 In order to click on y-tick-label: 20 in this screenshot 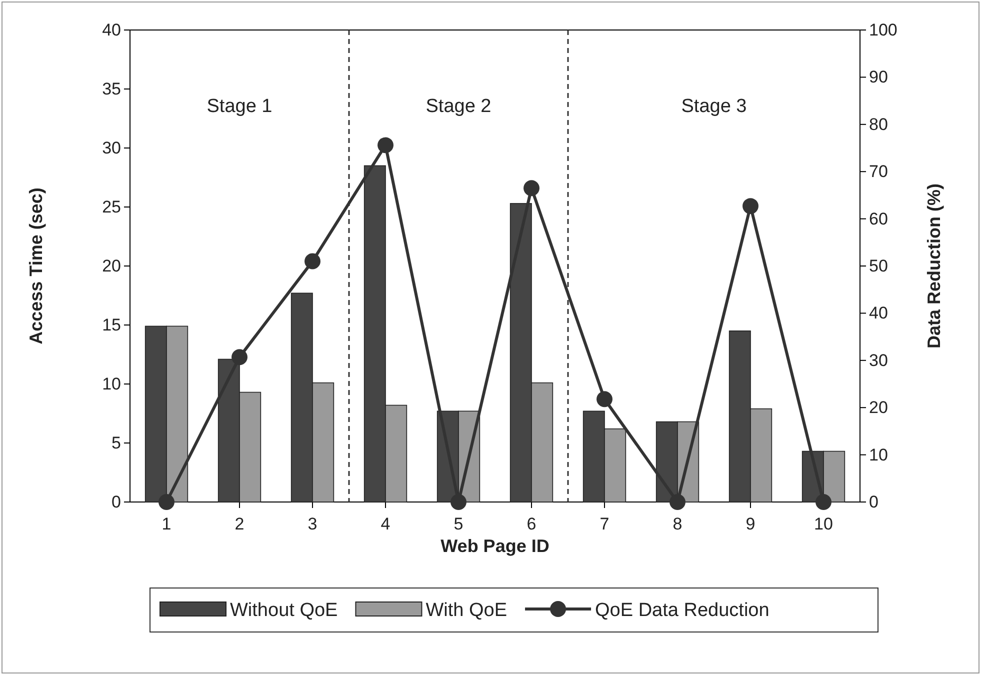, I will do `click(111, 266)`.